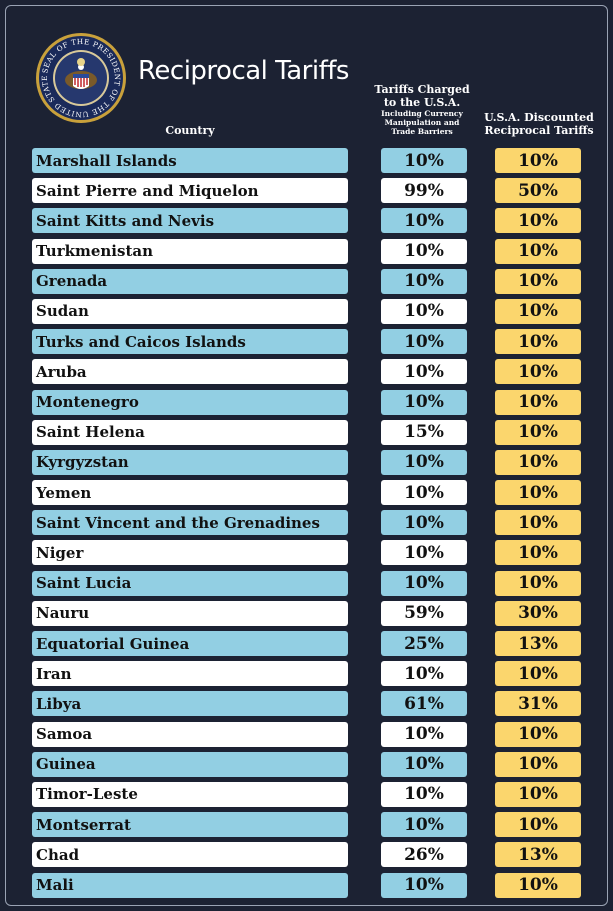 The height and width of the screenshot is (911, 613). Describe the element at coordinates (190, 704) in the screenshot. I see `country-cell: Libya` at that location.